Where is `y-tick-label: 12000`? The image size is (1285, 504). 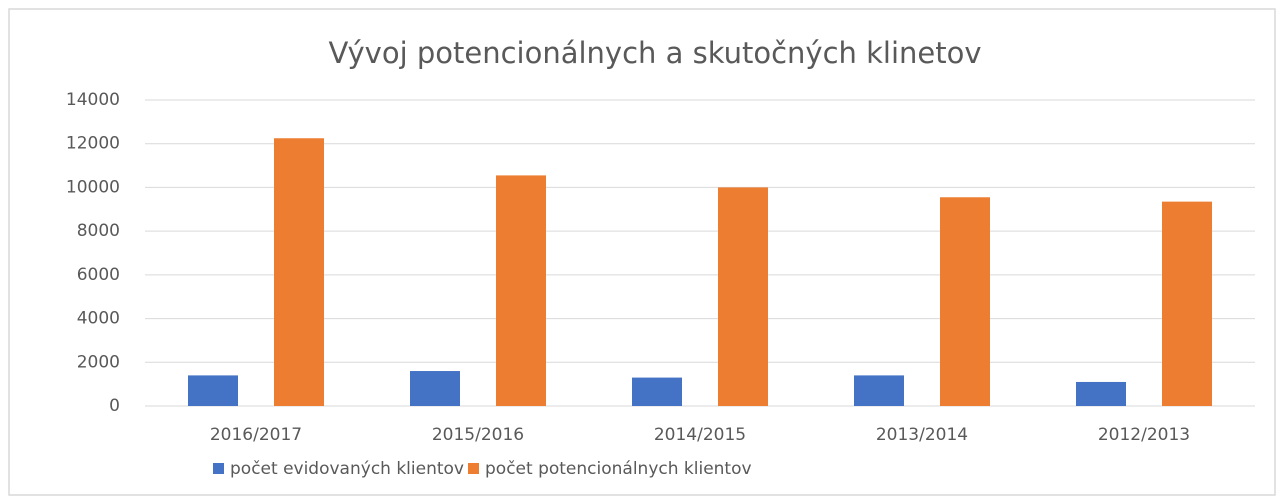 y-tick-label: 12000 is located at coordinates (93, 144).